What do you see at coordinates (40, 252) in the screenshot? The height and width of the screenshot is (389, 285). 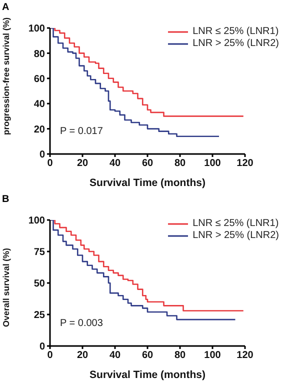 I see `y-tick-label: 75` at bounding box center [40, 252].